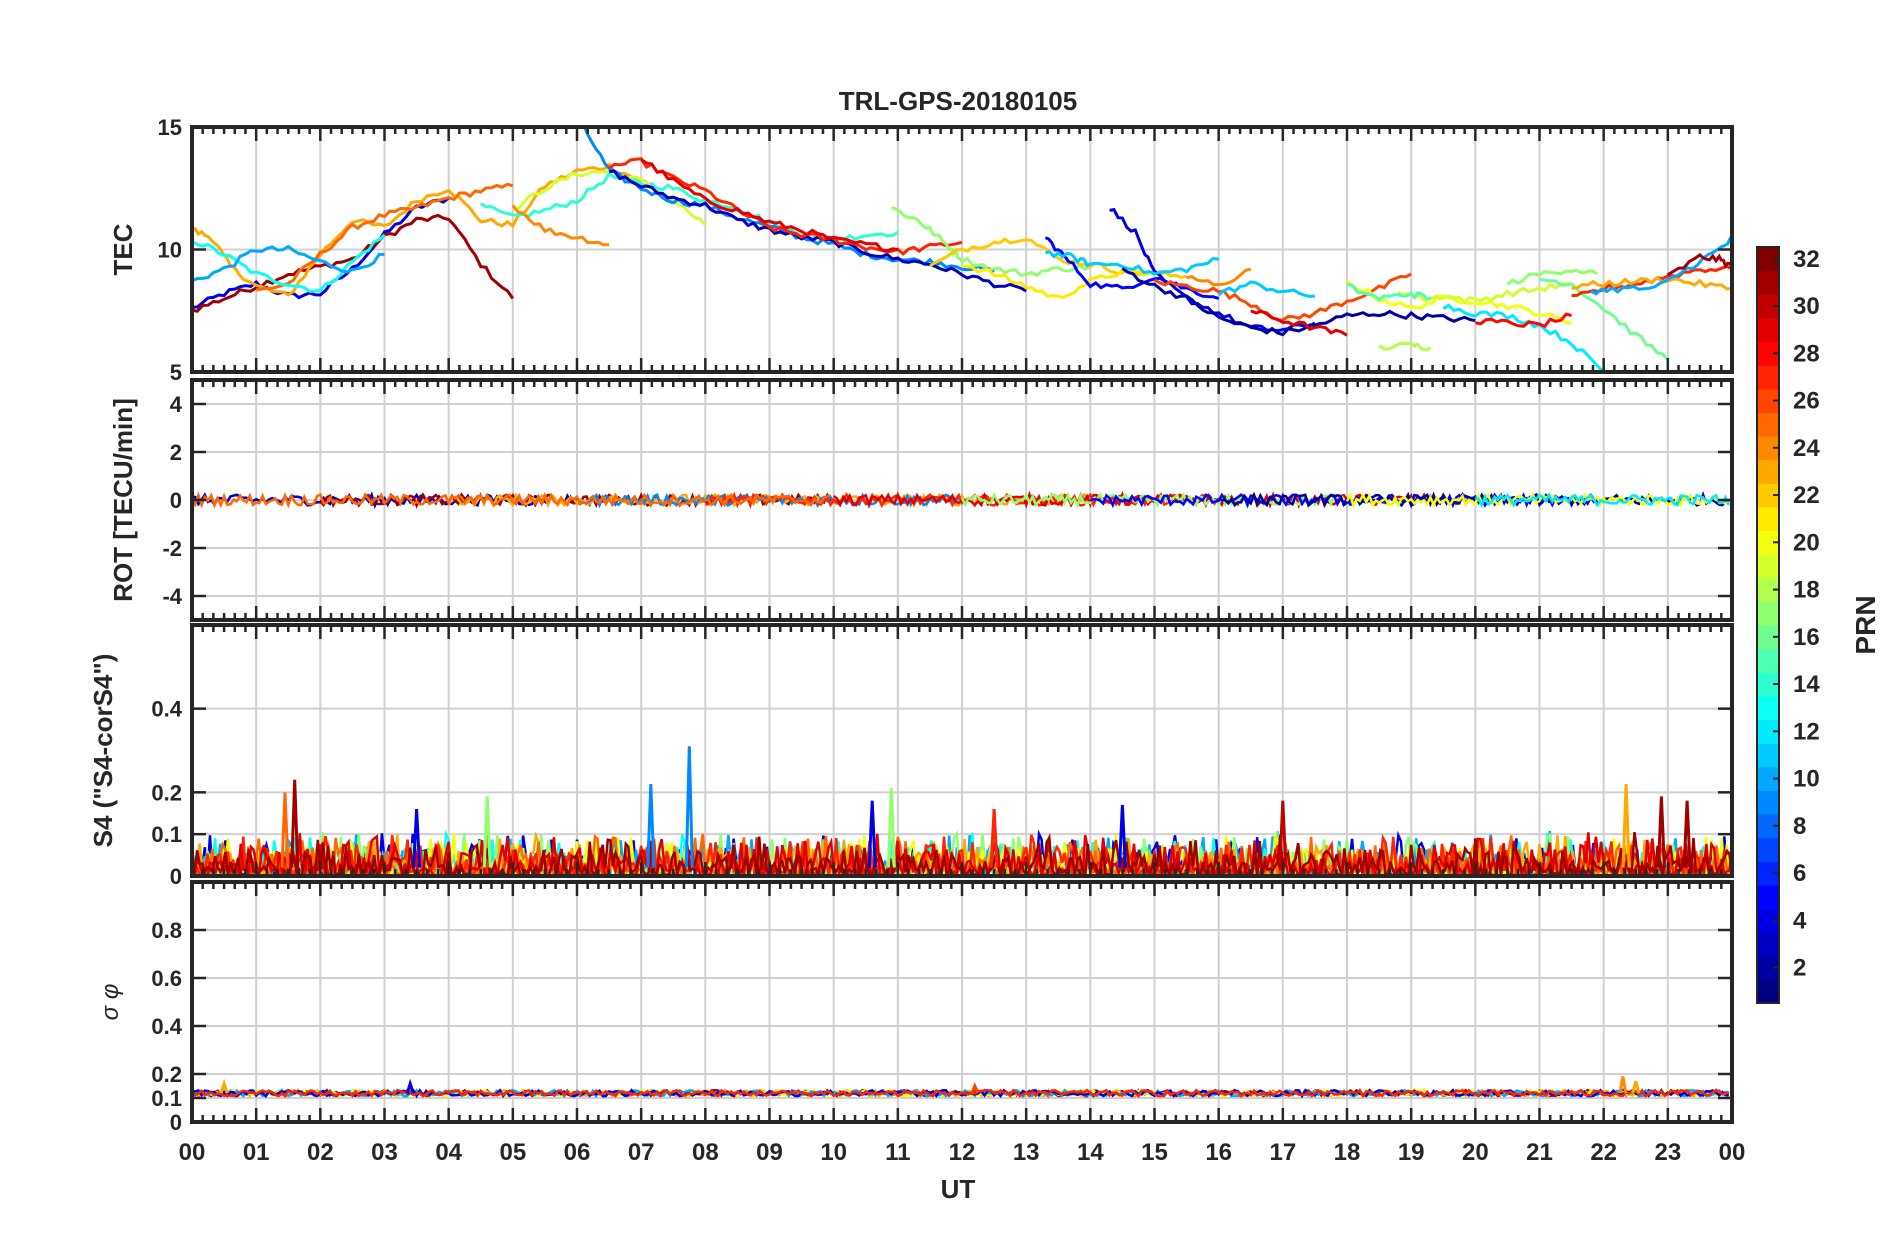  I want to click on y-tick-label: 0.6, so click(166, 978).